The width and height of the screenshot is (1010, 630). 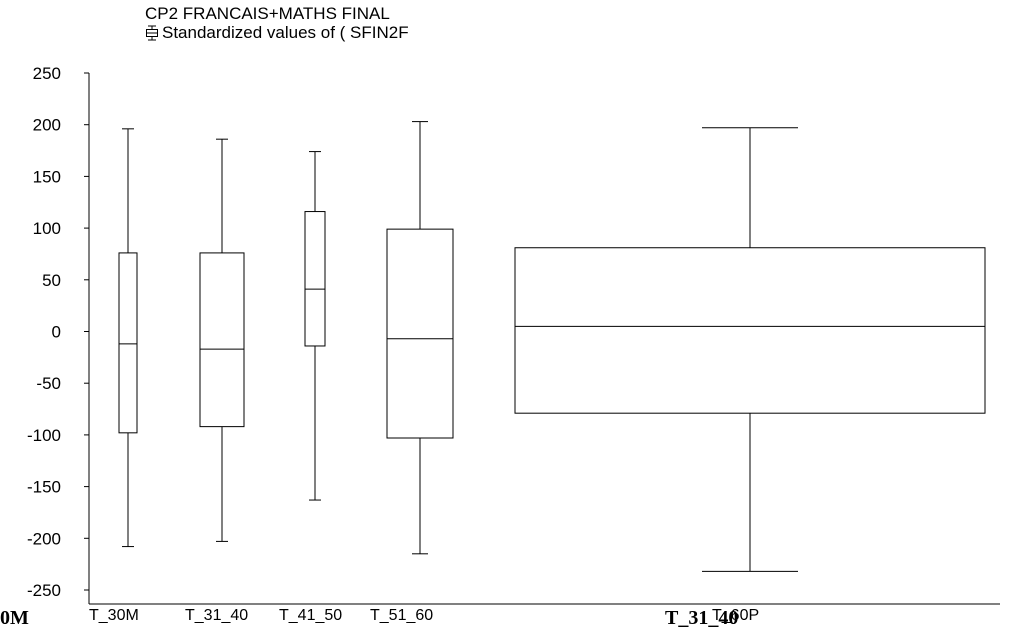 I want to click on legend-entry: Standardized values of ( SFIN2F, so click(x=277, y=32).